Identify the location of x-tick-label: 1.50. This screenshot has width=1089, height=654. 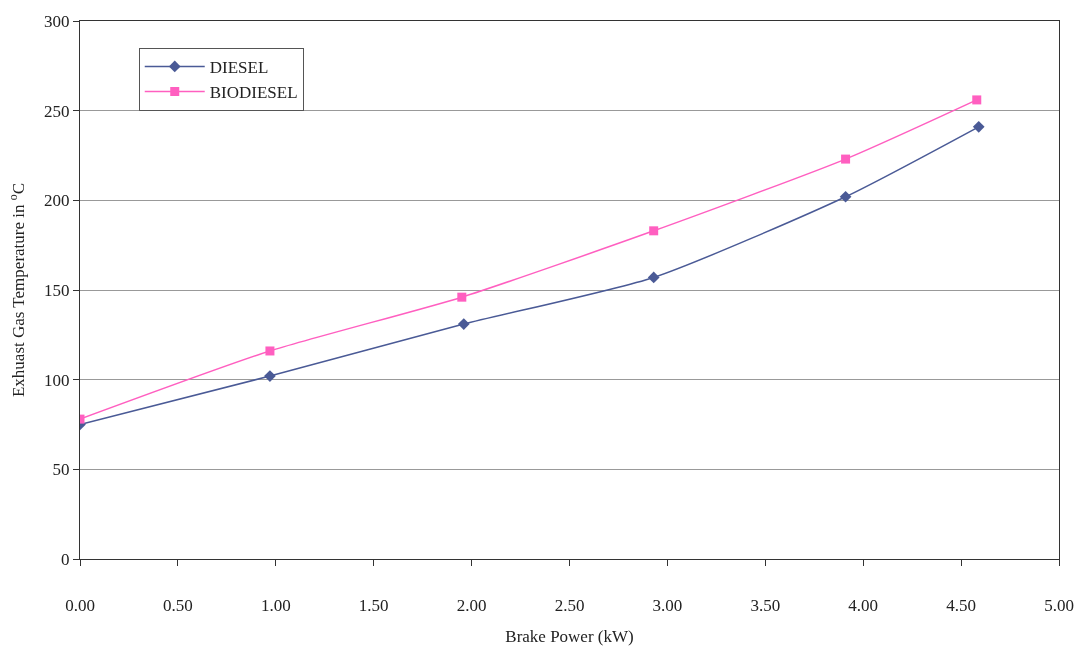
(373, 606).